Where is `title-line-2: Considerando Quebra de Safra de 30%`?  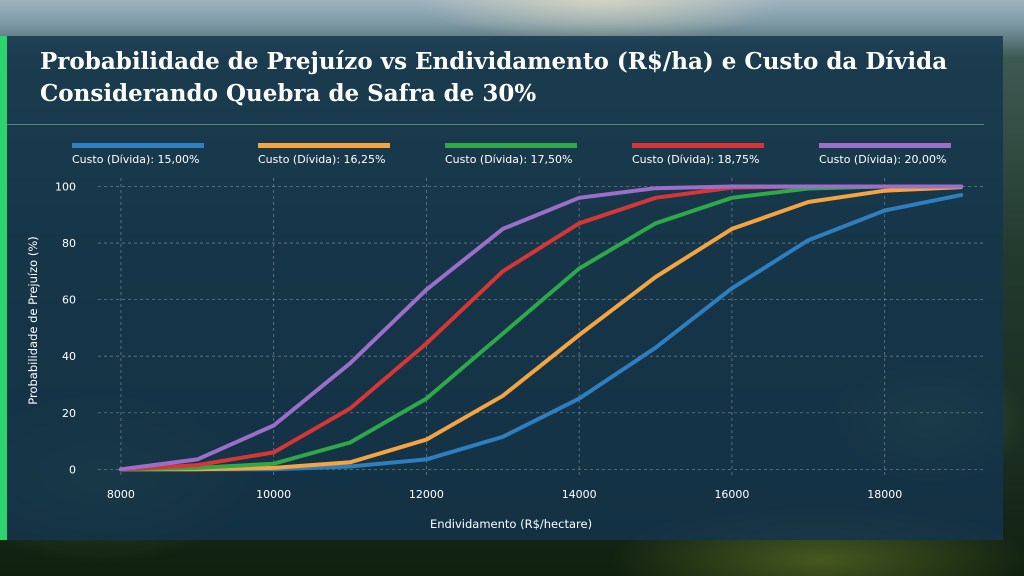
title-line-2: Considerando Quebra de Safra de 30% is located at coordinates (288, 93).